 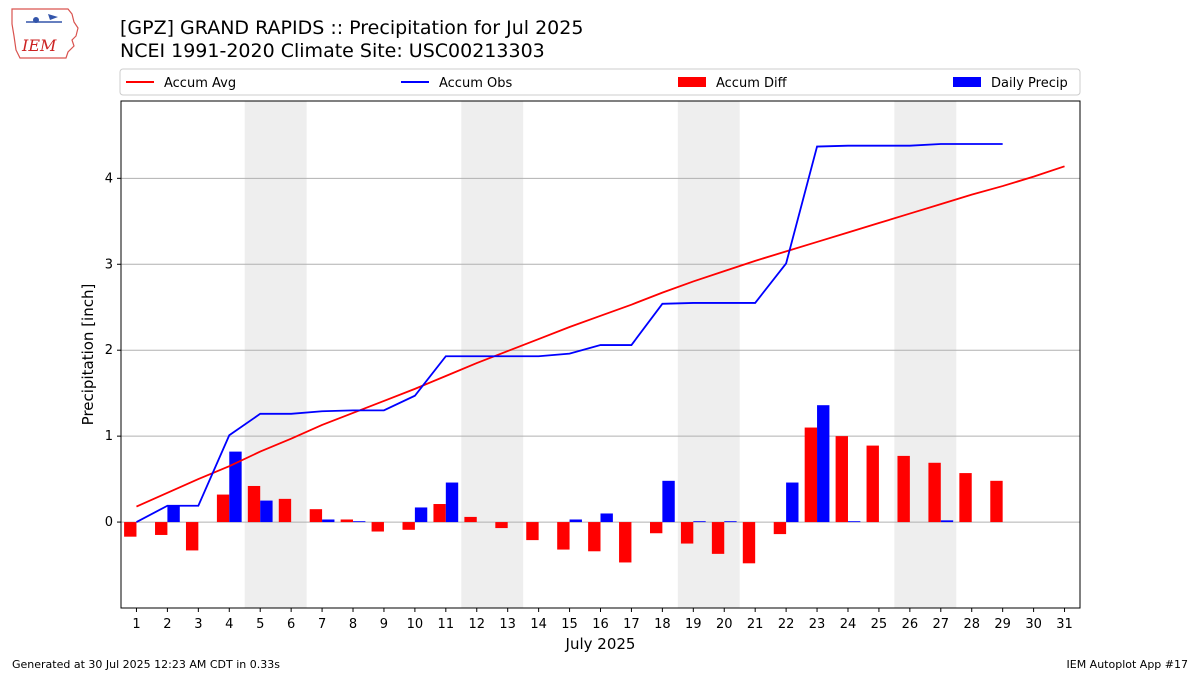 What do you see at coordinates (136, 624) in the screenshot?
I see `x-tick-label-1: 1` at bounding box center [136, 624].